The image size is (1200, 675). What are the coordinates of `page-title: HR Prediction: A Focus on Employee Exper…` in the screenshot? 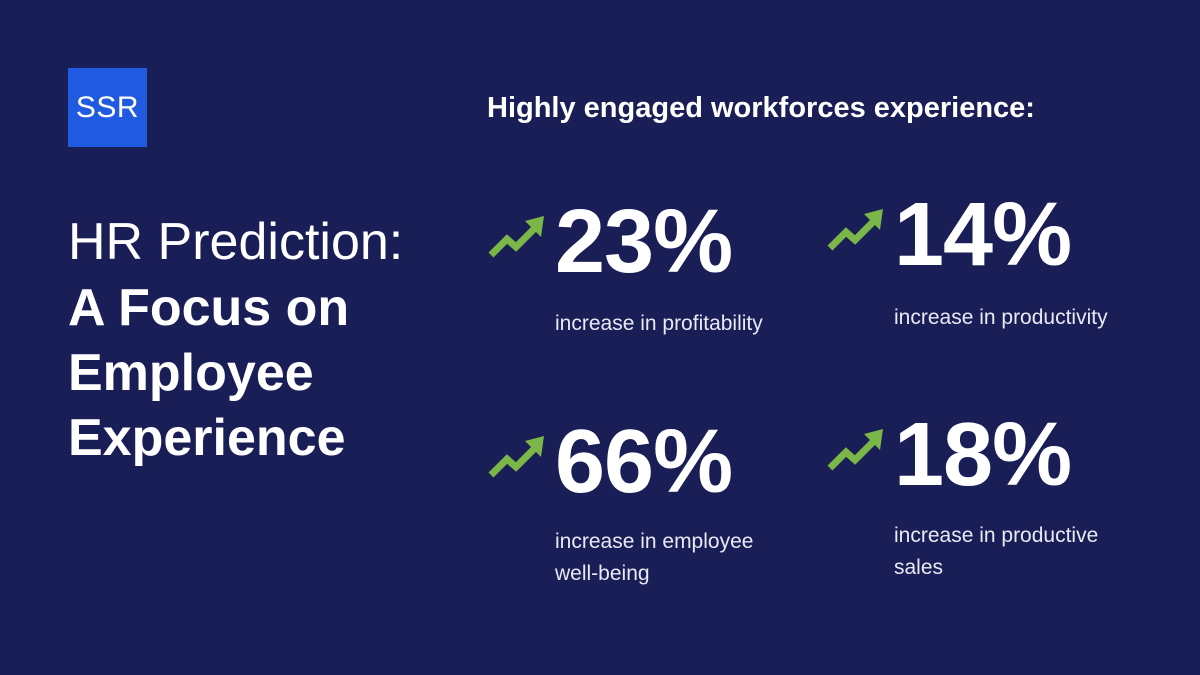 It's located at (268, 340).